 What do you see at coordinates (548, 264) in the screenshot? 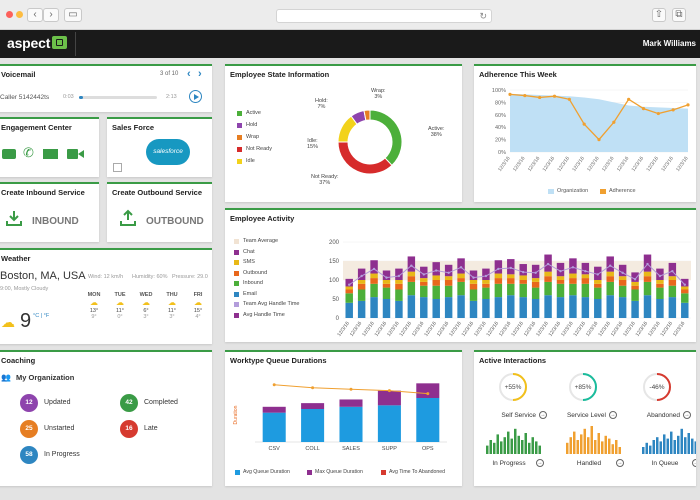
I see `handle-time-point` at bounding box center [548, 264].